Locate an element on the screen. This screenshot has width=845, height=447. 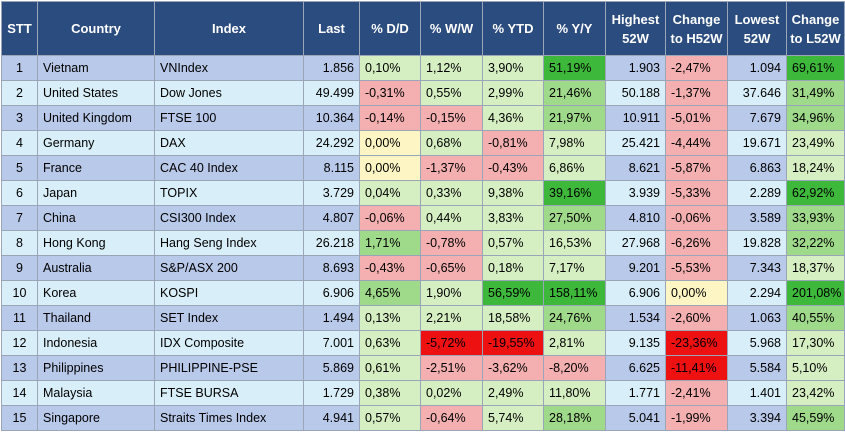
cell-lowest-52w: 7.679 is located at coordinates (757, 118).